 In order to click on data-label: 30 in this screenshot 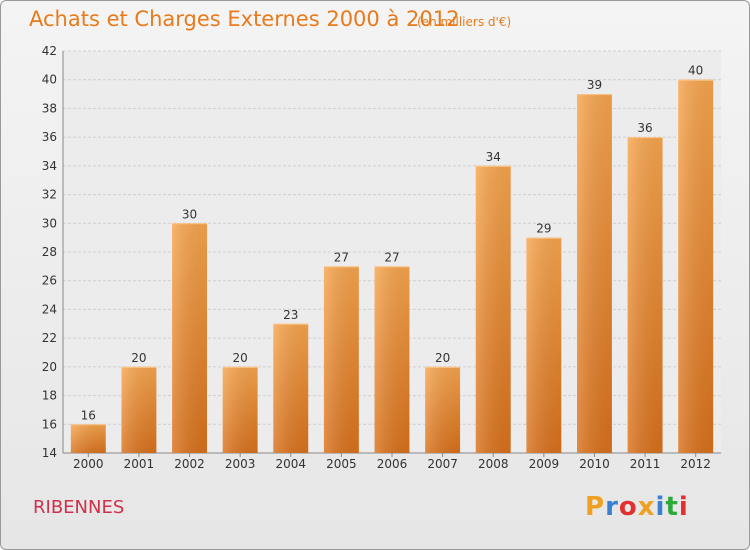, I will do `click(189, 214)`.